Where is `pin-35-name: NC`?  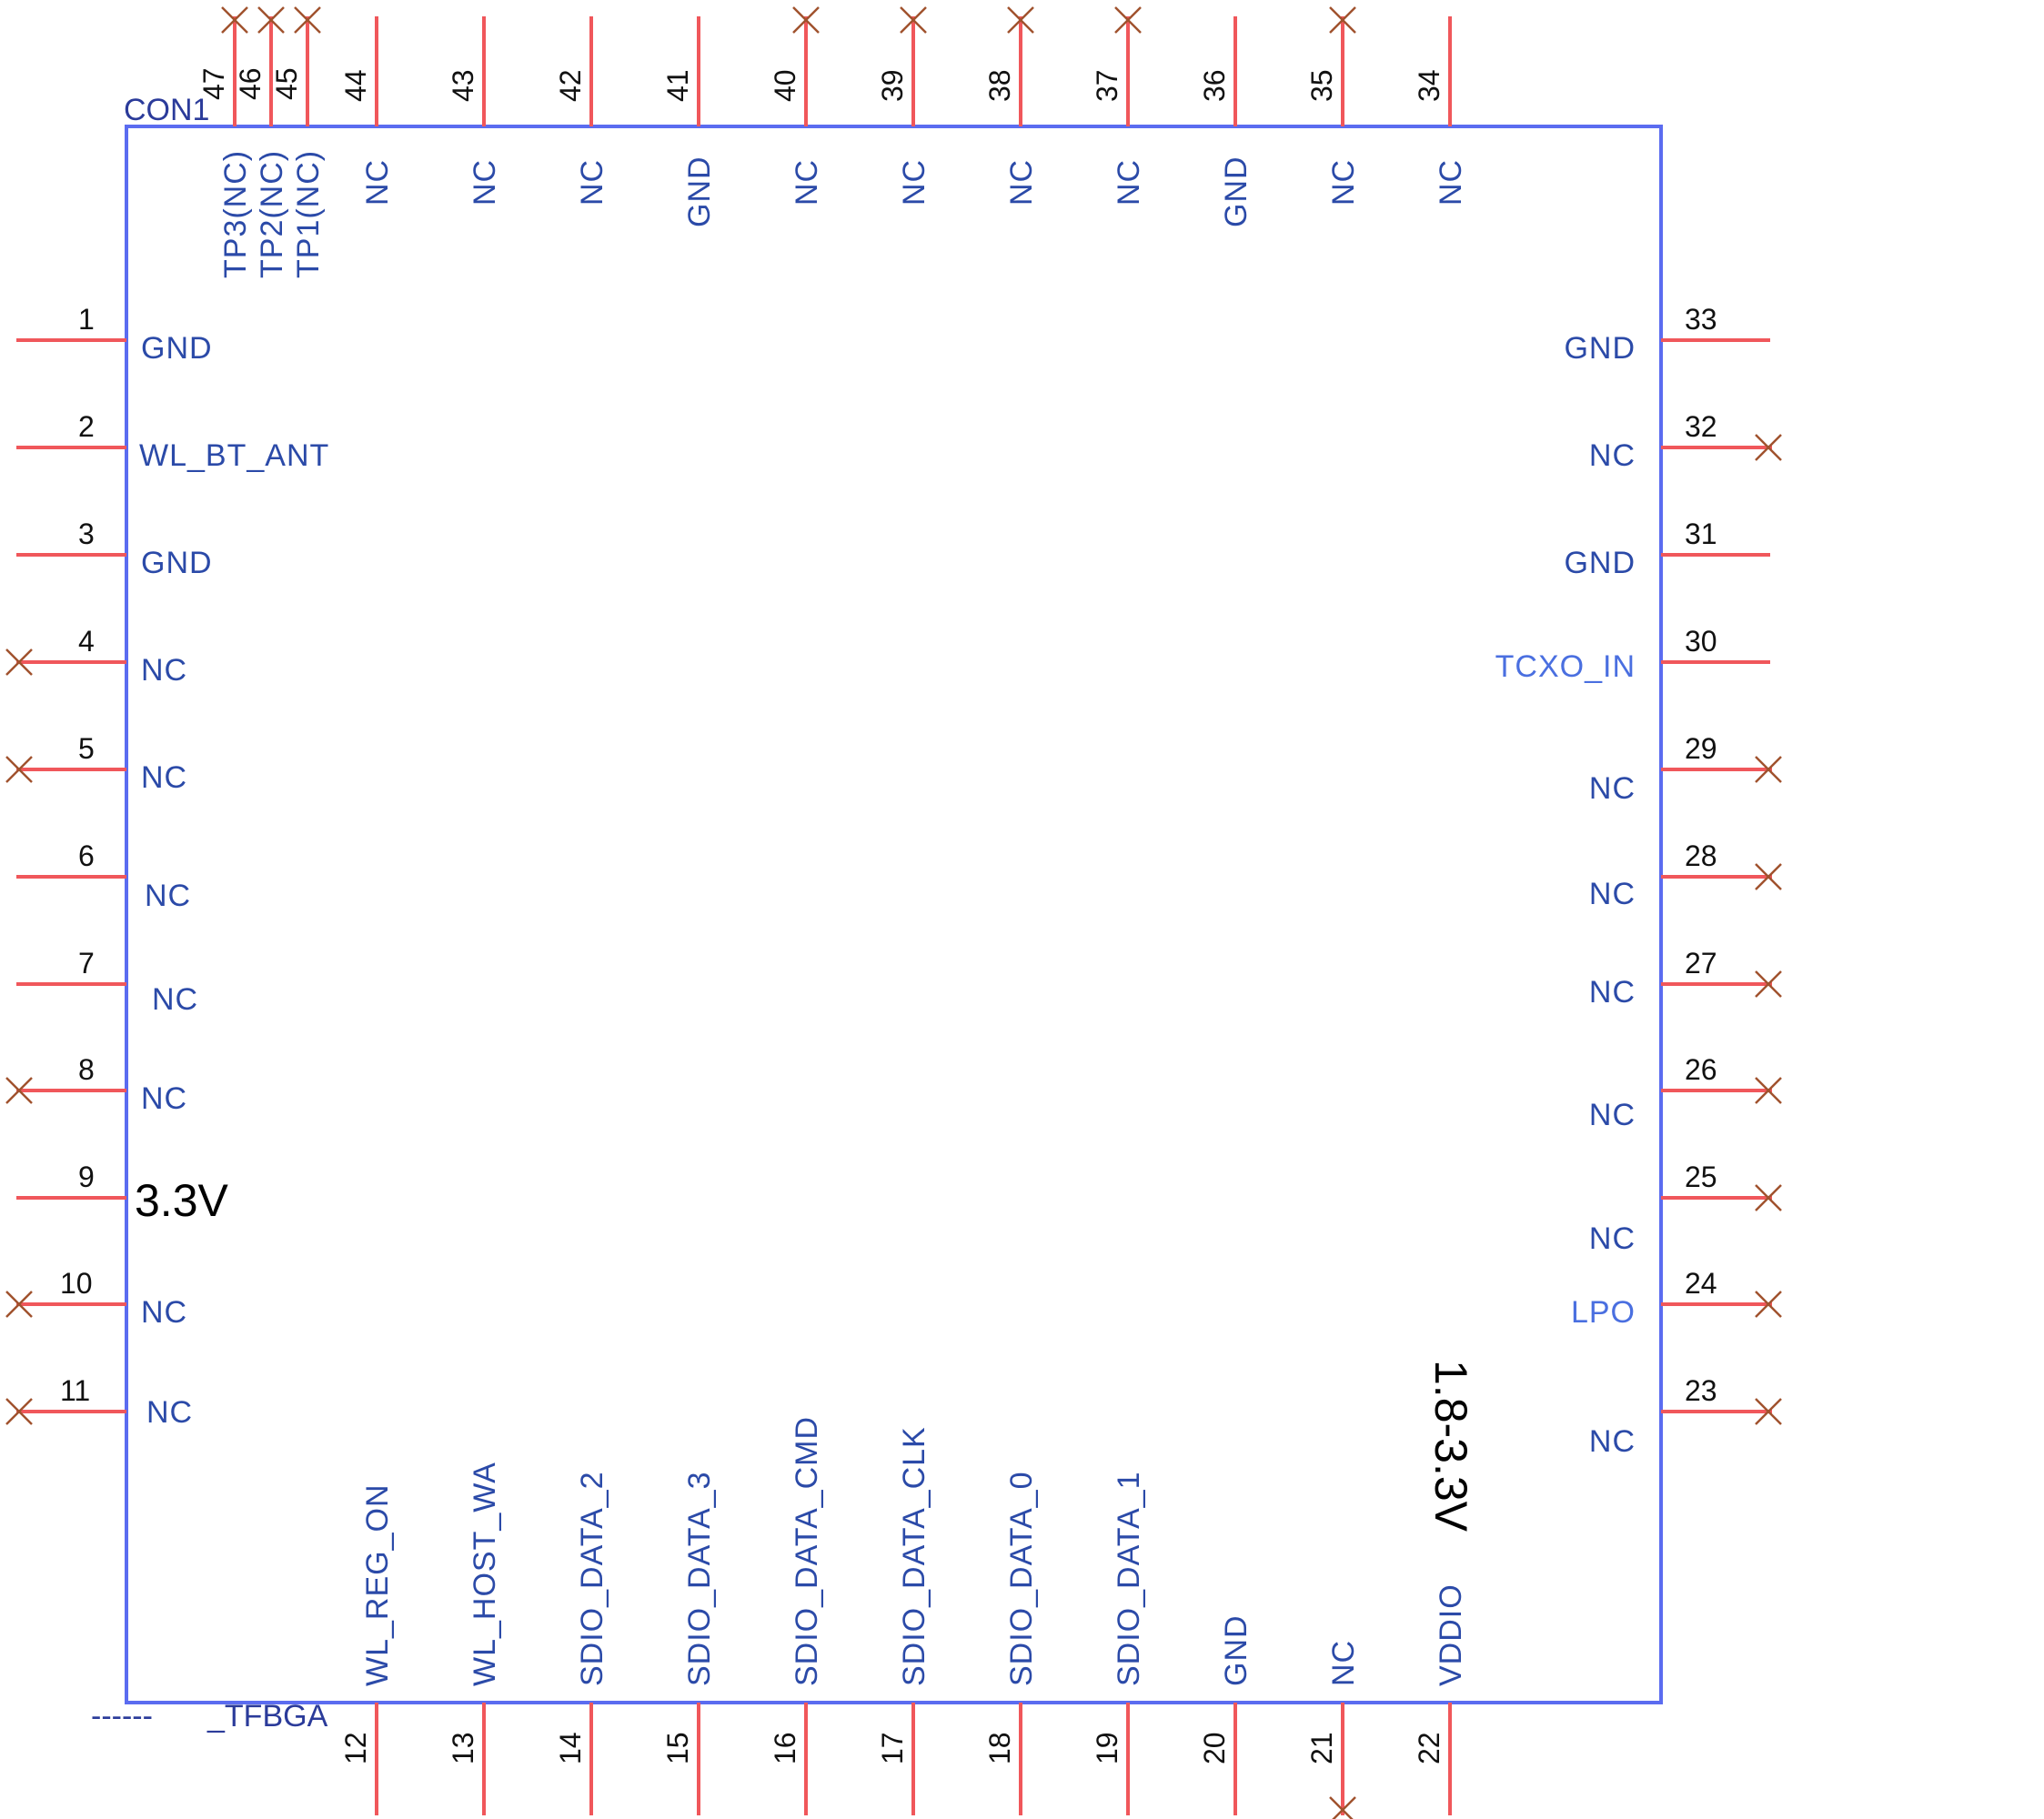 pin-35-name: NC is located at coordinates (1343, 182).